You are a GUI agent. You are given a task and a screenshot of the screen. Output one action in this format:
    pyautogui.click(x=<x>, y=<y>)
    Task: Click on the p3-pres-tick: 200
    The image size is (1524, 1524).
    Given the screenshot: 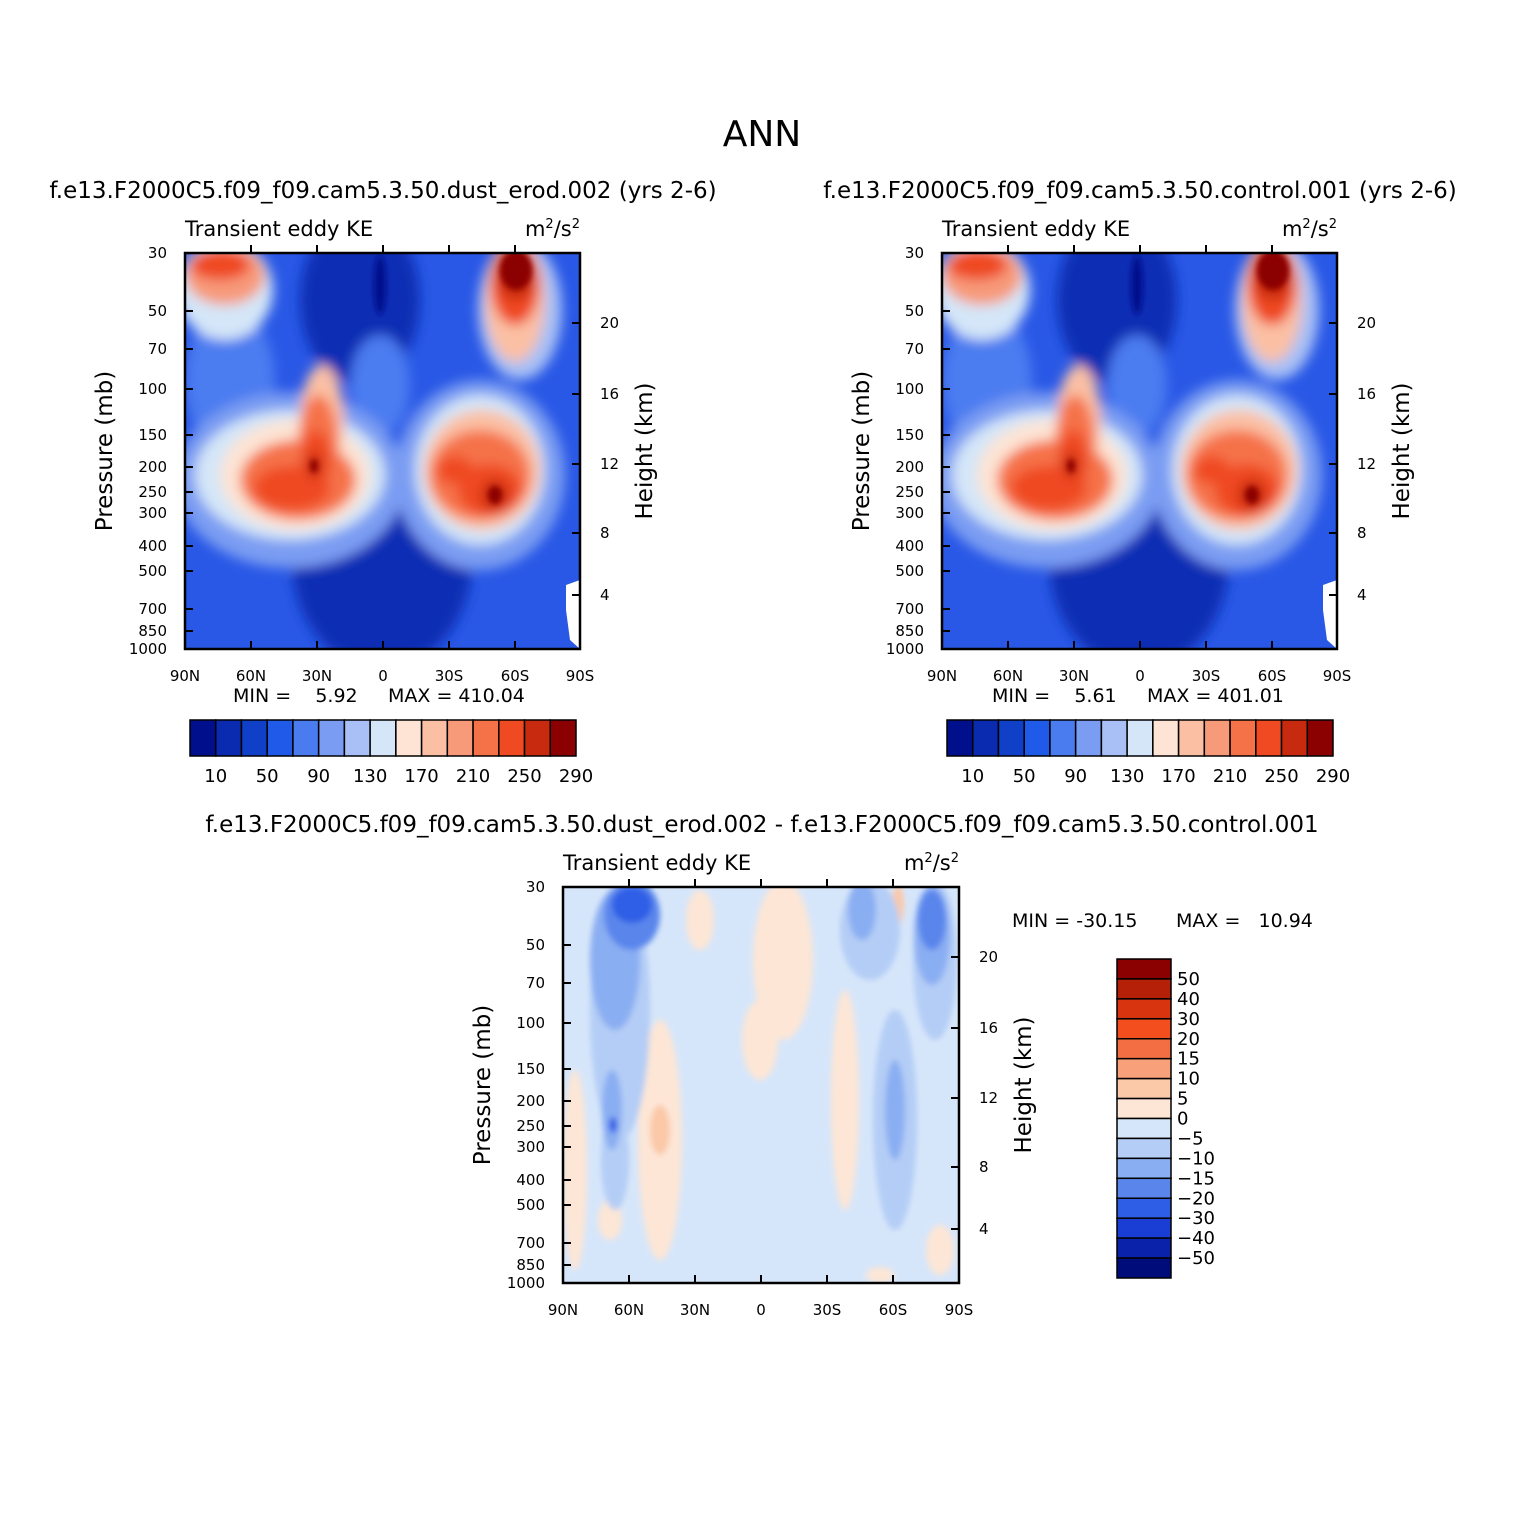 What is the action you would take?
    pyautogui.click(x=530, y=1101)
    